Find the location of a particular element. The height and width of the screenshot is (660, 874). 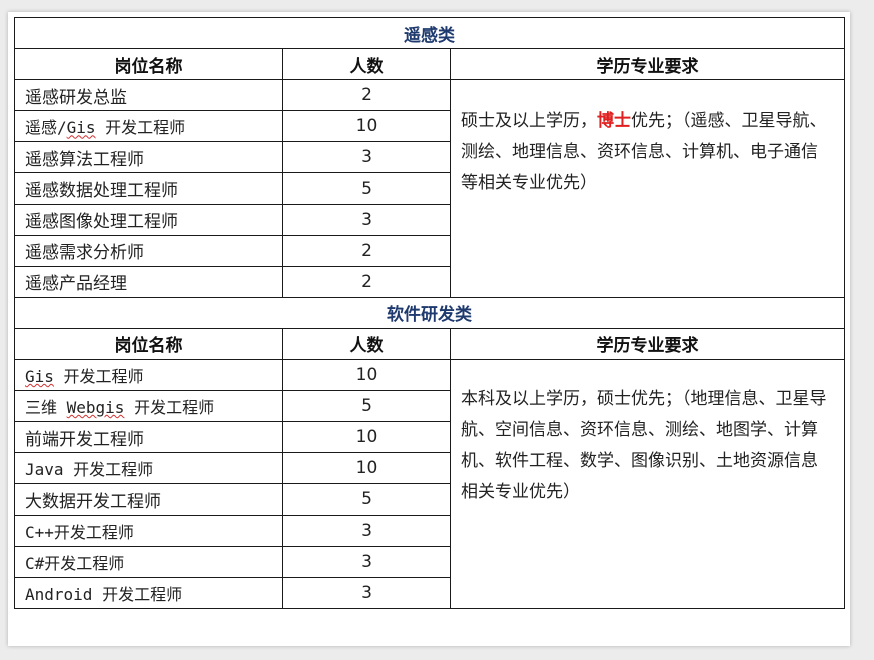

table-row: Android 开发工程师 3 is located at coordinates (429, 592).